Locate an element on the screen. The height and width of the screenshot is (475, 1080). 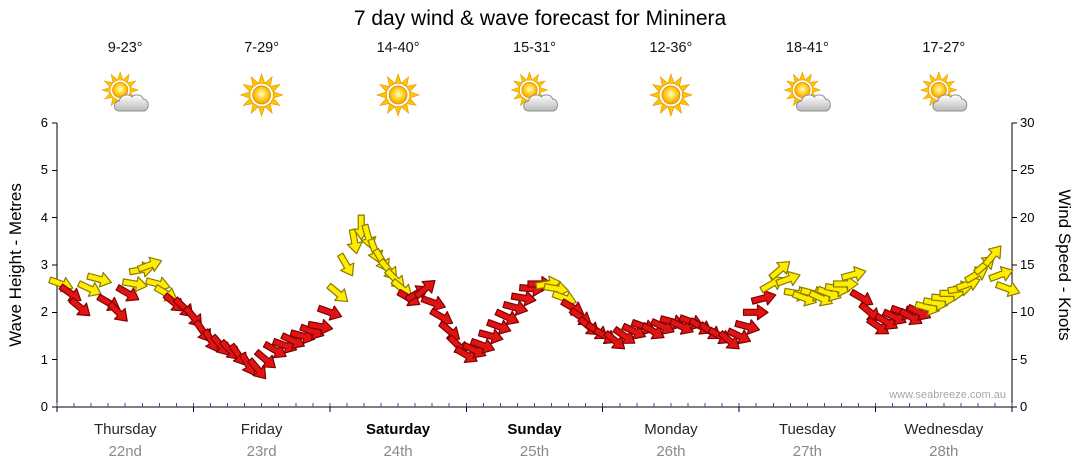
day-label-monday: Monday is located at coordinates (671, 429).